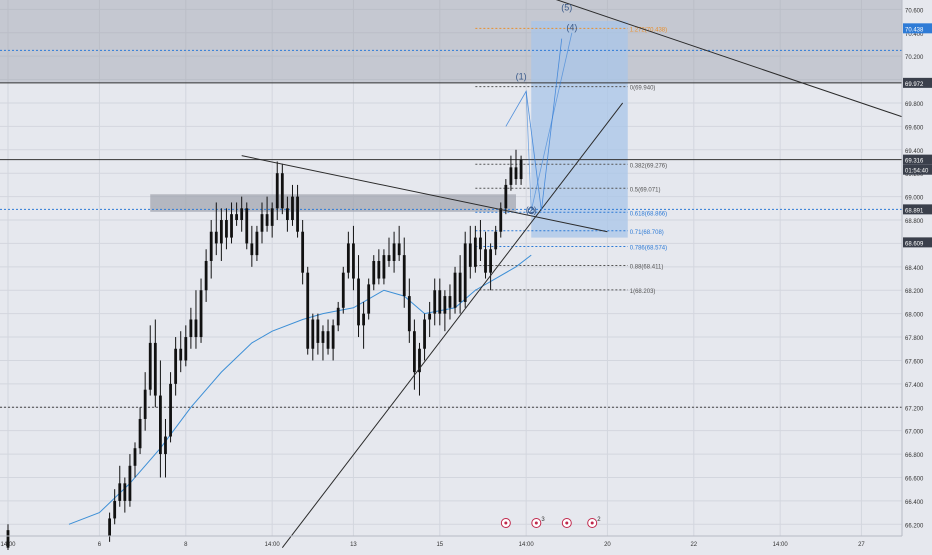 Image resolution: width=932 pixels, height=555 pixels. Describe the element at coordinates (643, 89) in the screenshot. I see `fib-level-label: 0(69.940)` at that location.